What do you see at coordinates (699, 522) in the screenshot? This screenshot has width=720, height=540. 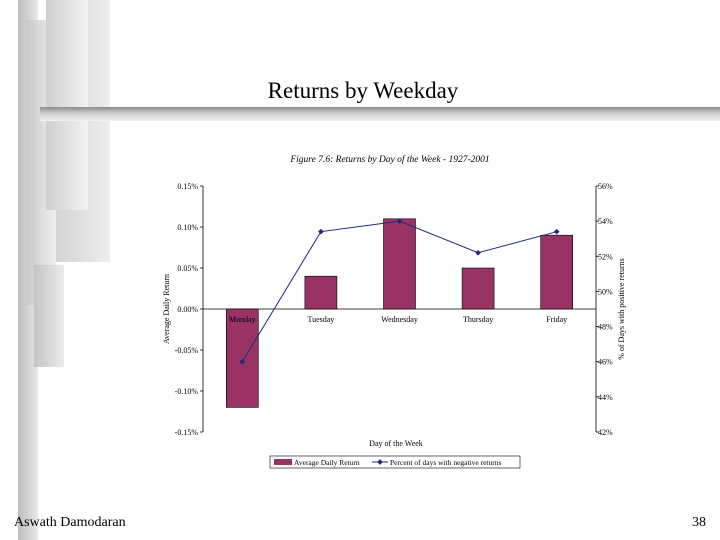 I see `page-number: 38` at bounding box center [699, 522].